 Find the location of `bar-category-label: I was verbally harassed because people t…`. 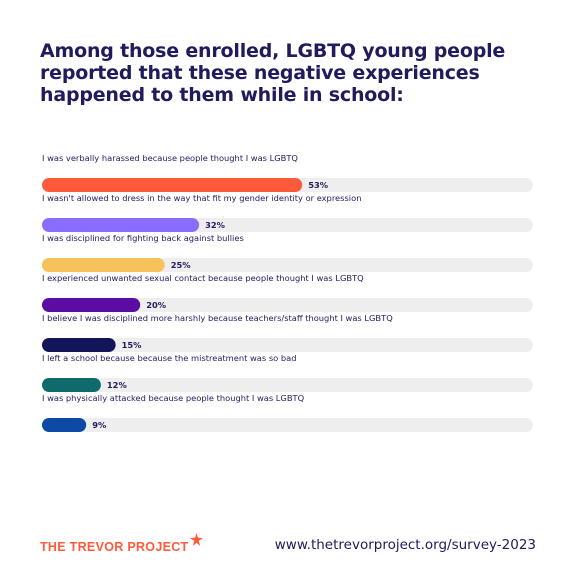

bar-category-label: I was verbally harassed because people t… is located at coordinates (170, 158).